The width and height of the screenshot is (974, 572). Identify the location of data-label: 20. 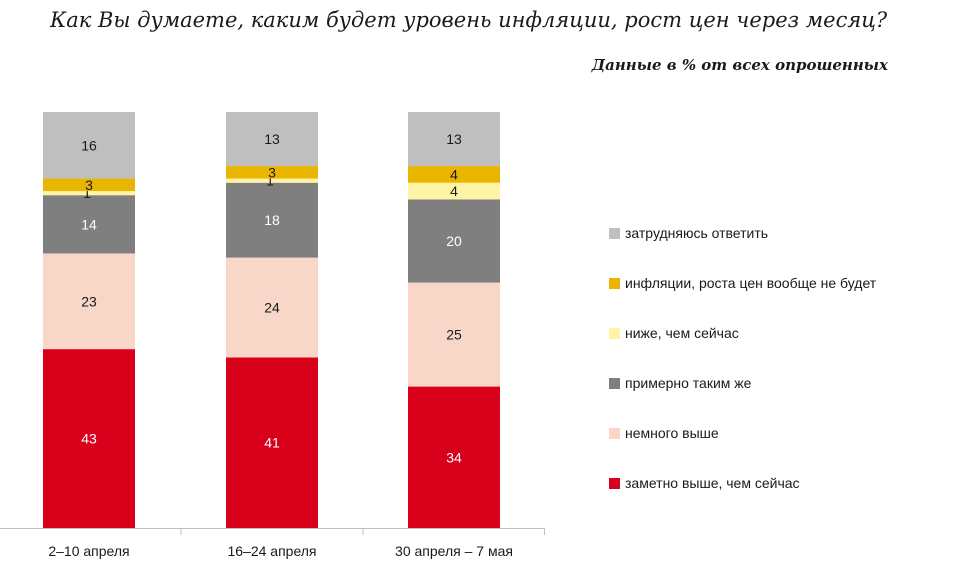
(454, 241).